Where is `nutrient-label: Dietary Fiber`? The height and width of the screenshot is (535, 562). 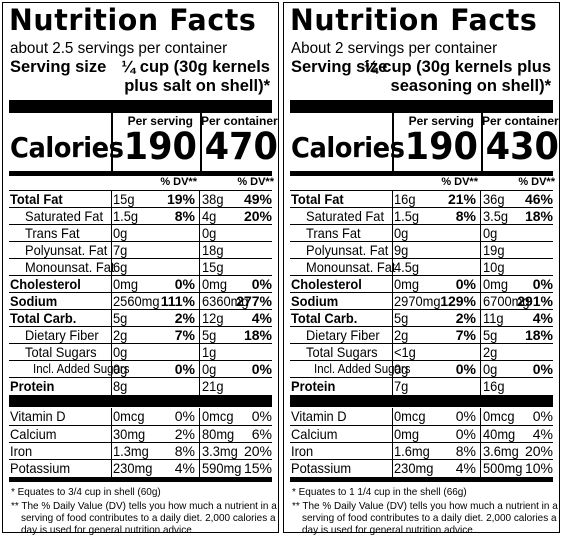 nutrient-label: Dietary Fiber is located at coordinates (343, 335).